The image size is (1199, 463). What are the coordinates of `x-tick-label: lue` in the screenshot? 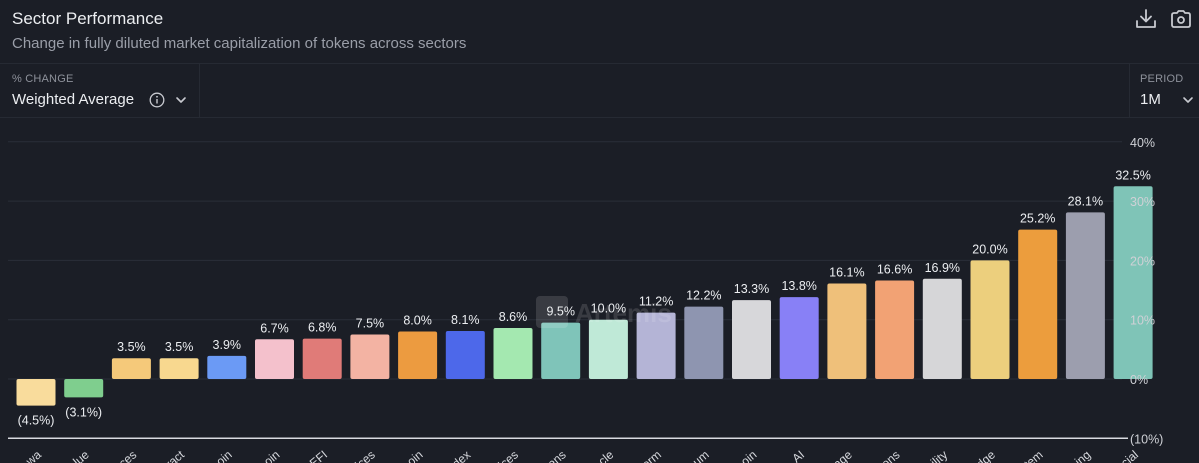 It's located at (81, 455).